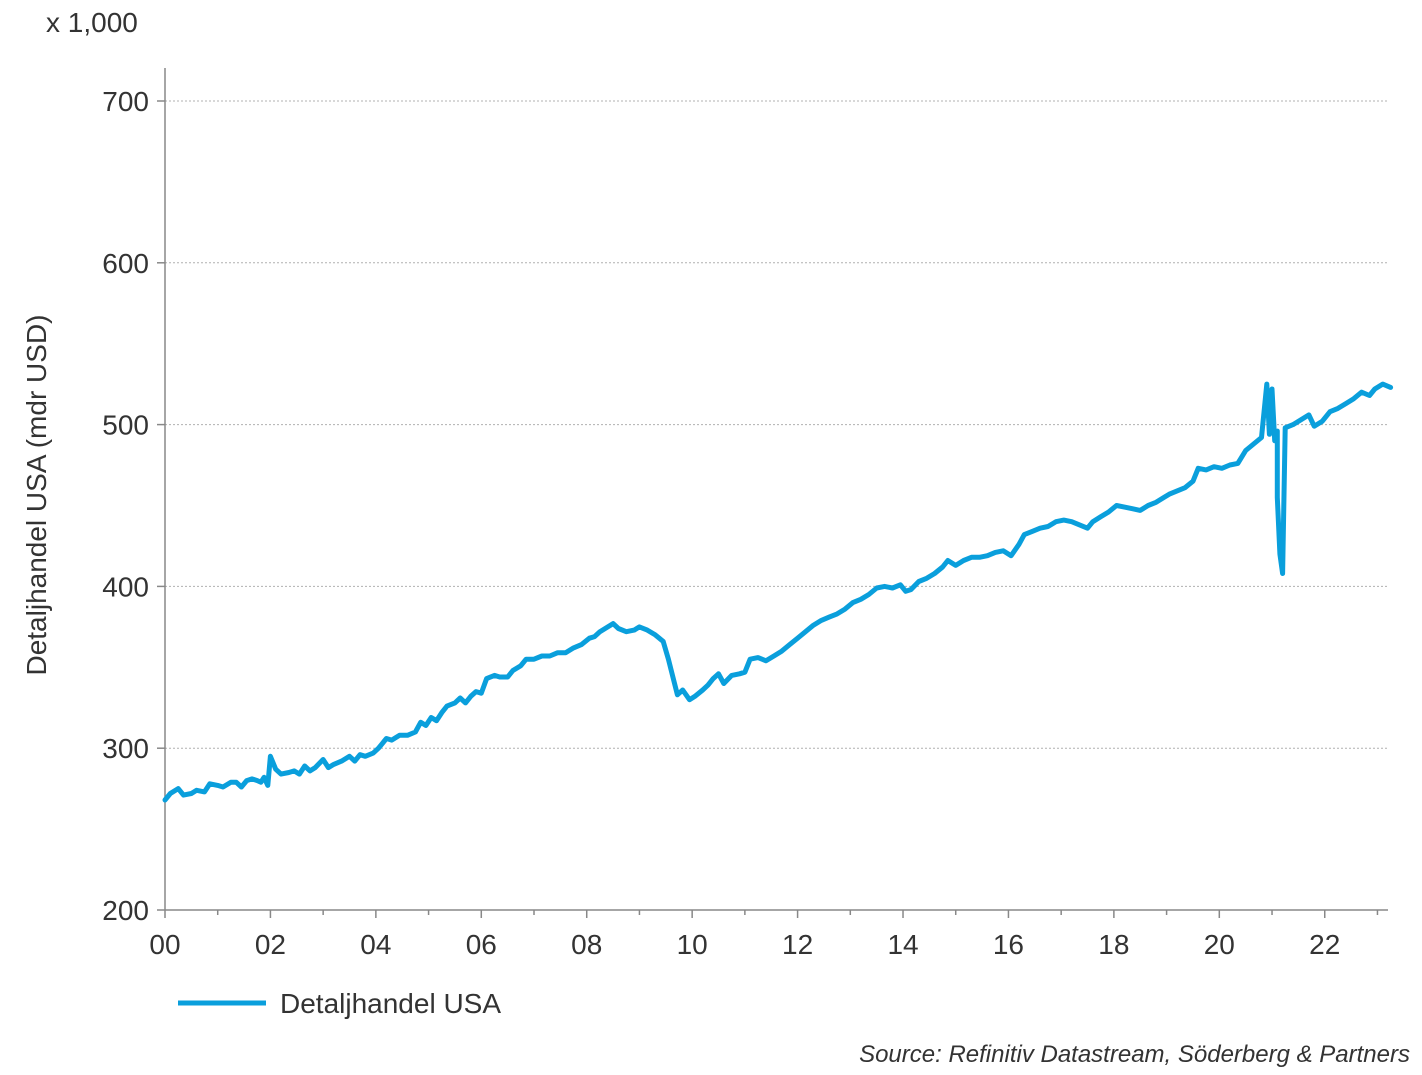 Image resolution: width=1422 pixels, height=1075 pixels. I want to click on x-tick-label: 00, so click(164, 944).